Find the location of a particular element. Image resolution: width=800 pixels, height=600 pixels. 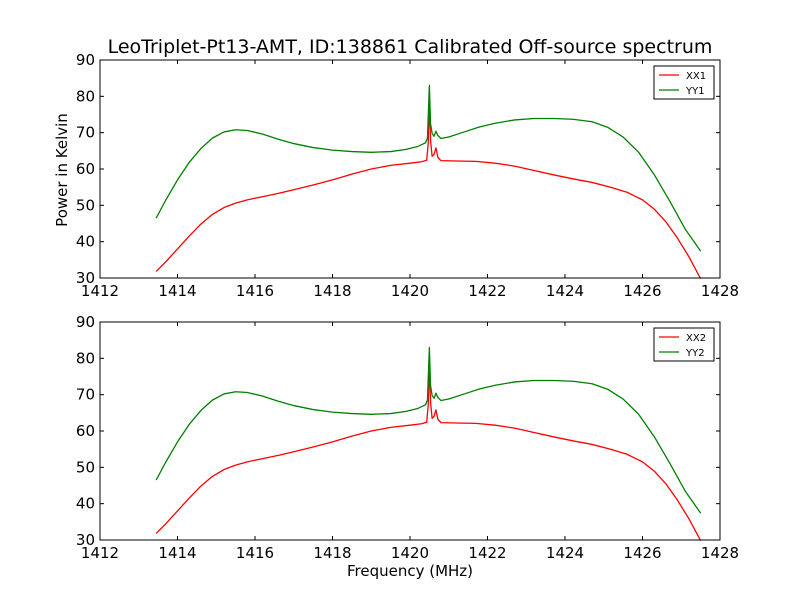

legend-label-xx2: XX2 is located at coordinates (696, 338).